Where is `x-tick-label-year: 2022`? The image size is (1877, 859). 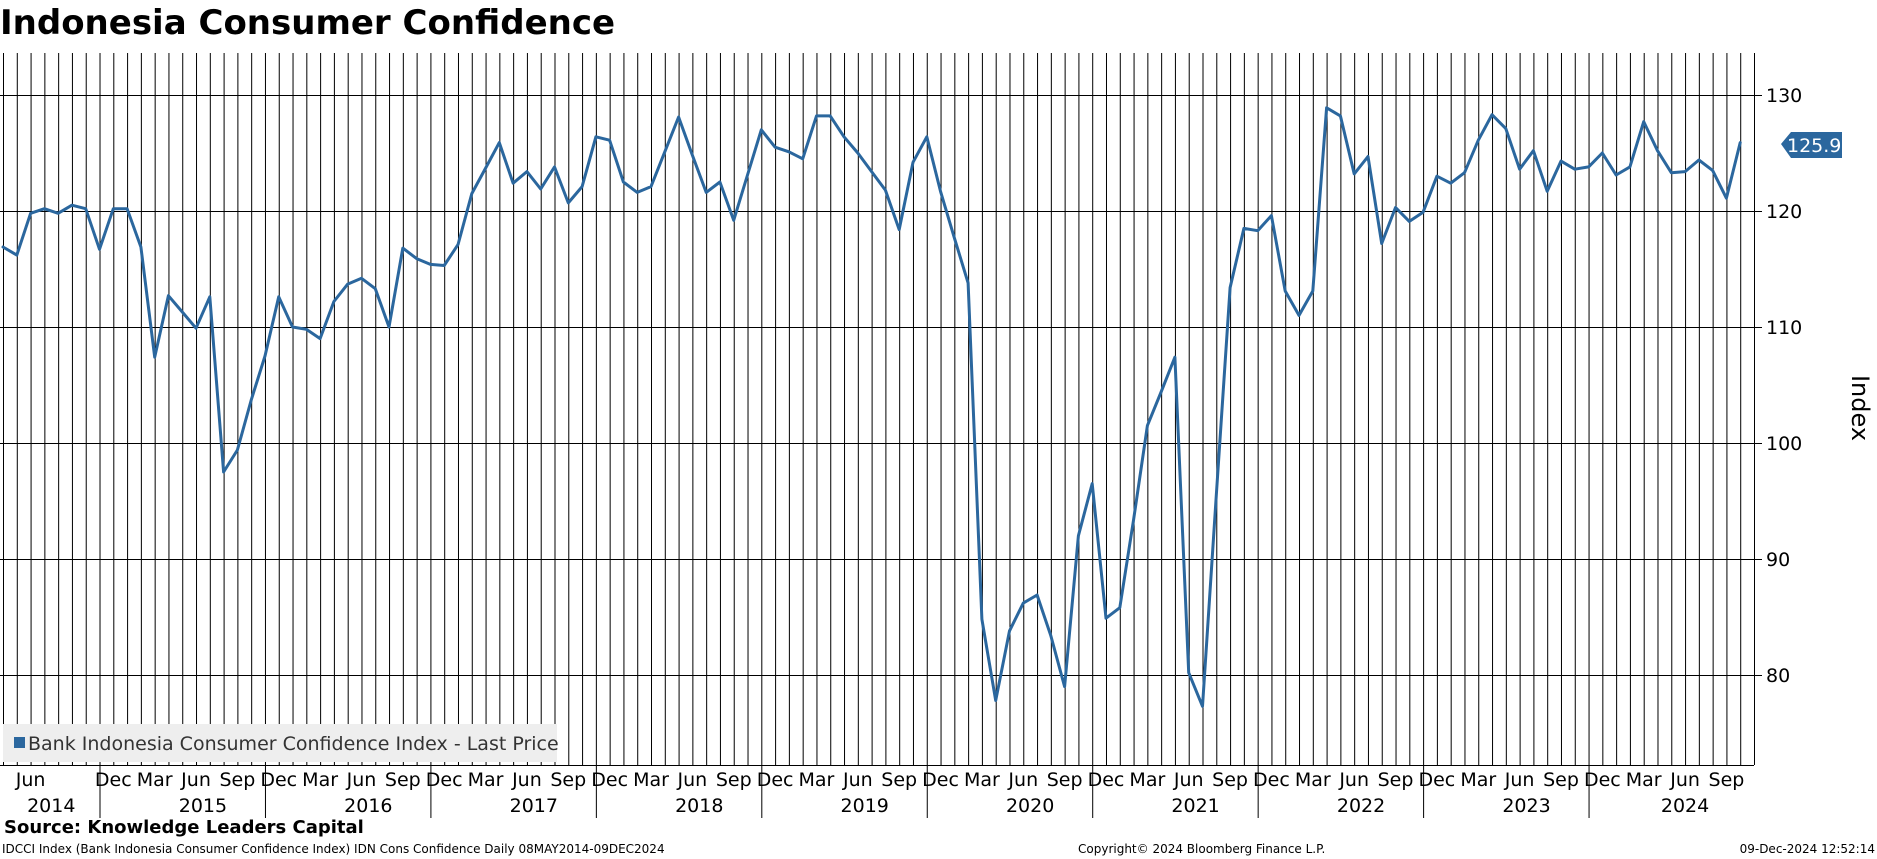
x-tick-label-year: 2022 is located at coordinates (1361, 806).